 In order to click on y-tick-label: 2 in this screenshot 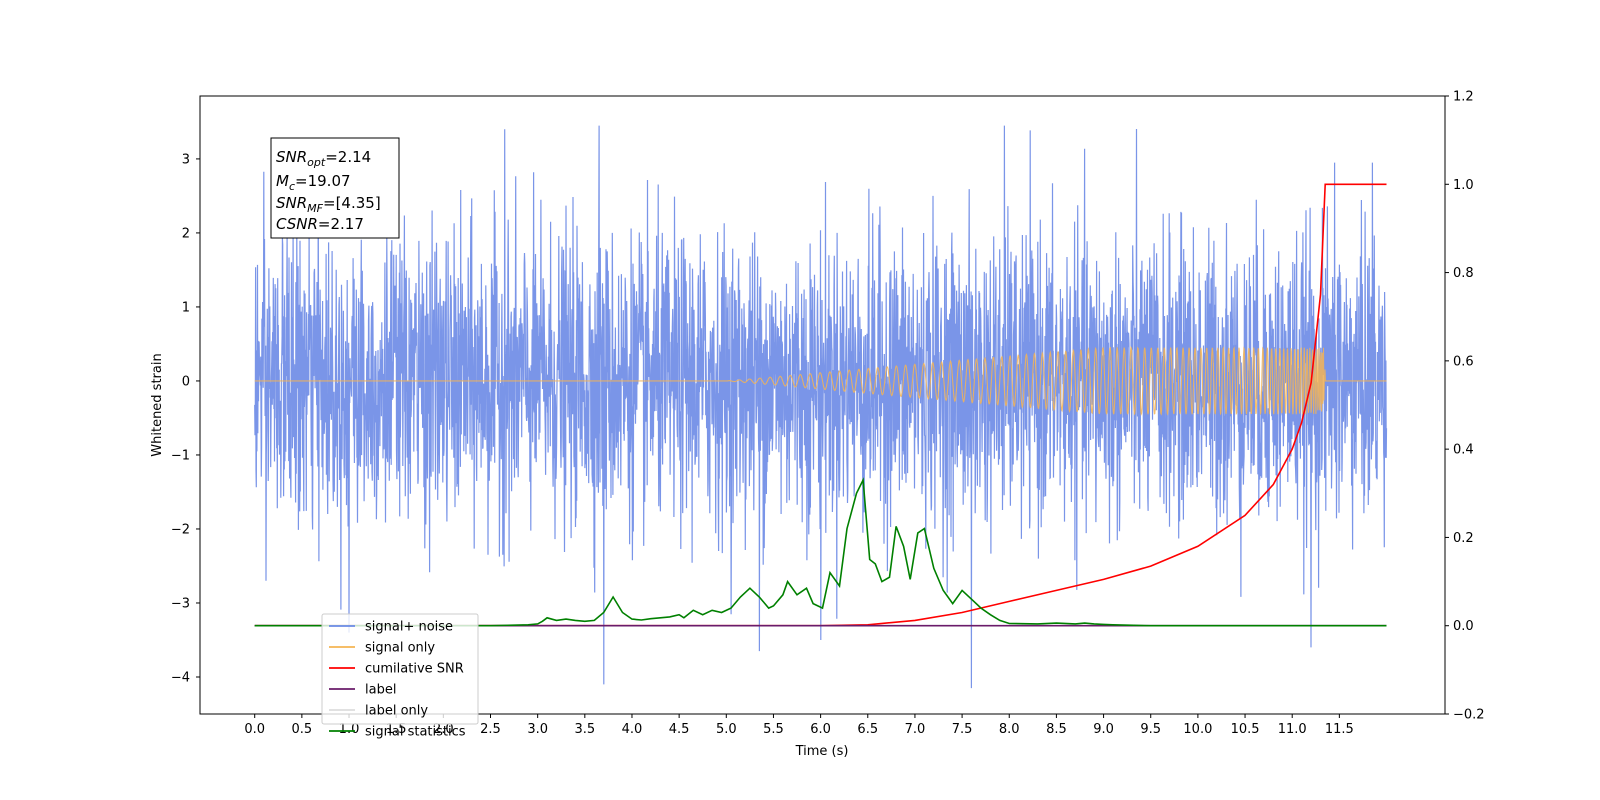, I will do `click(186, 233)`.